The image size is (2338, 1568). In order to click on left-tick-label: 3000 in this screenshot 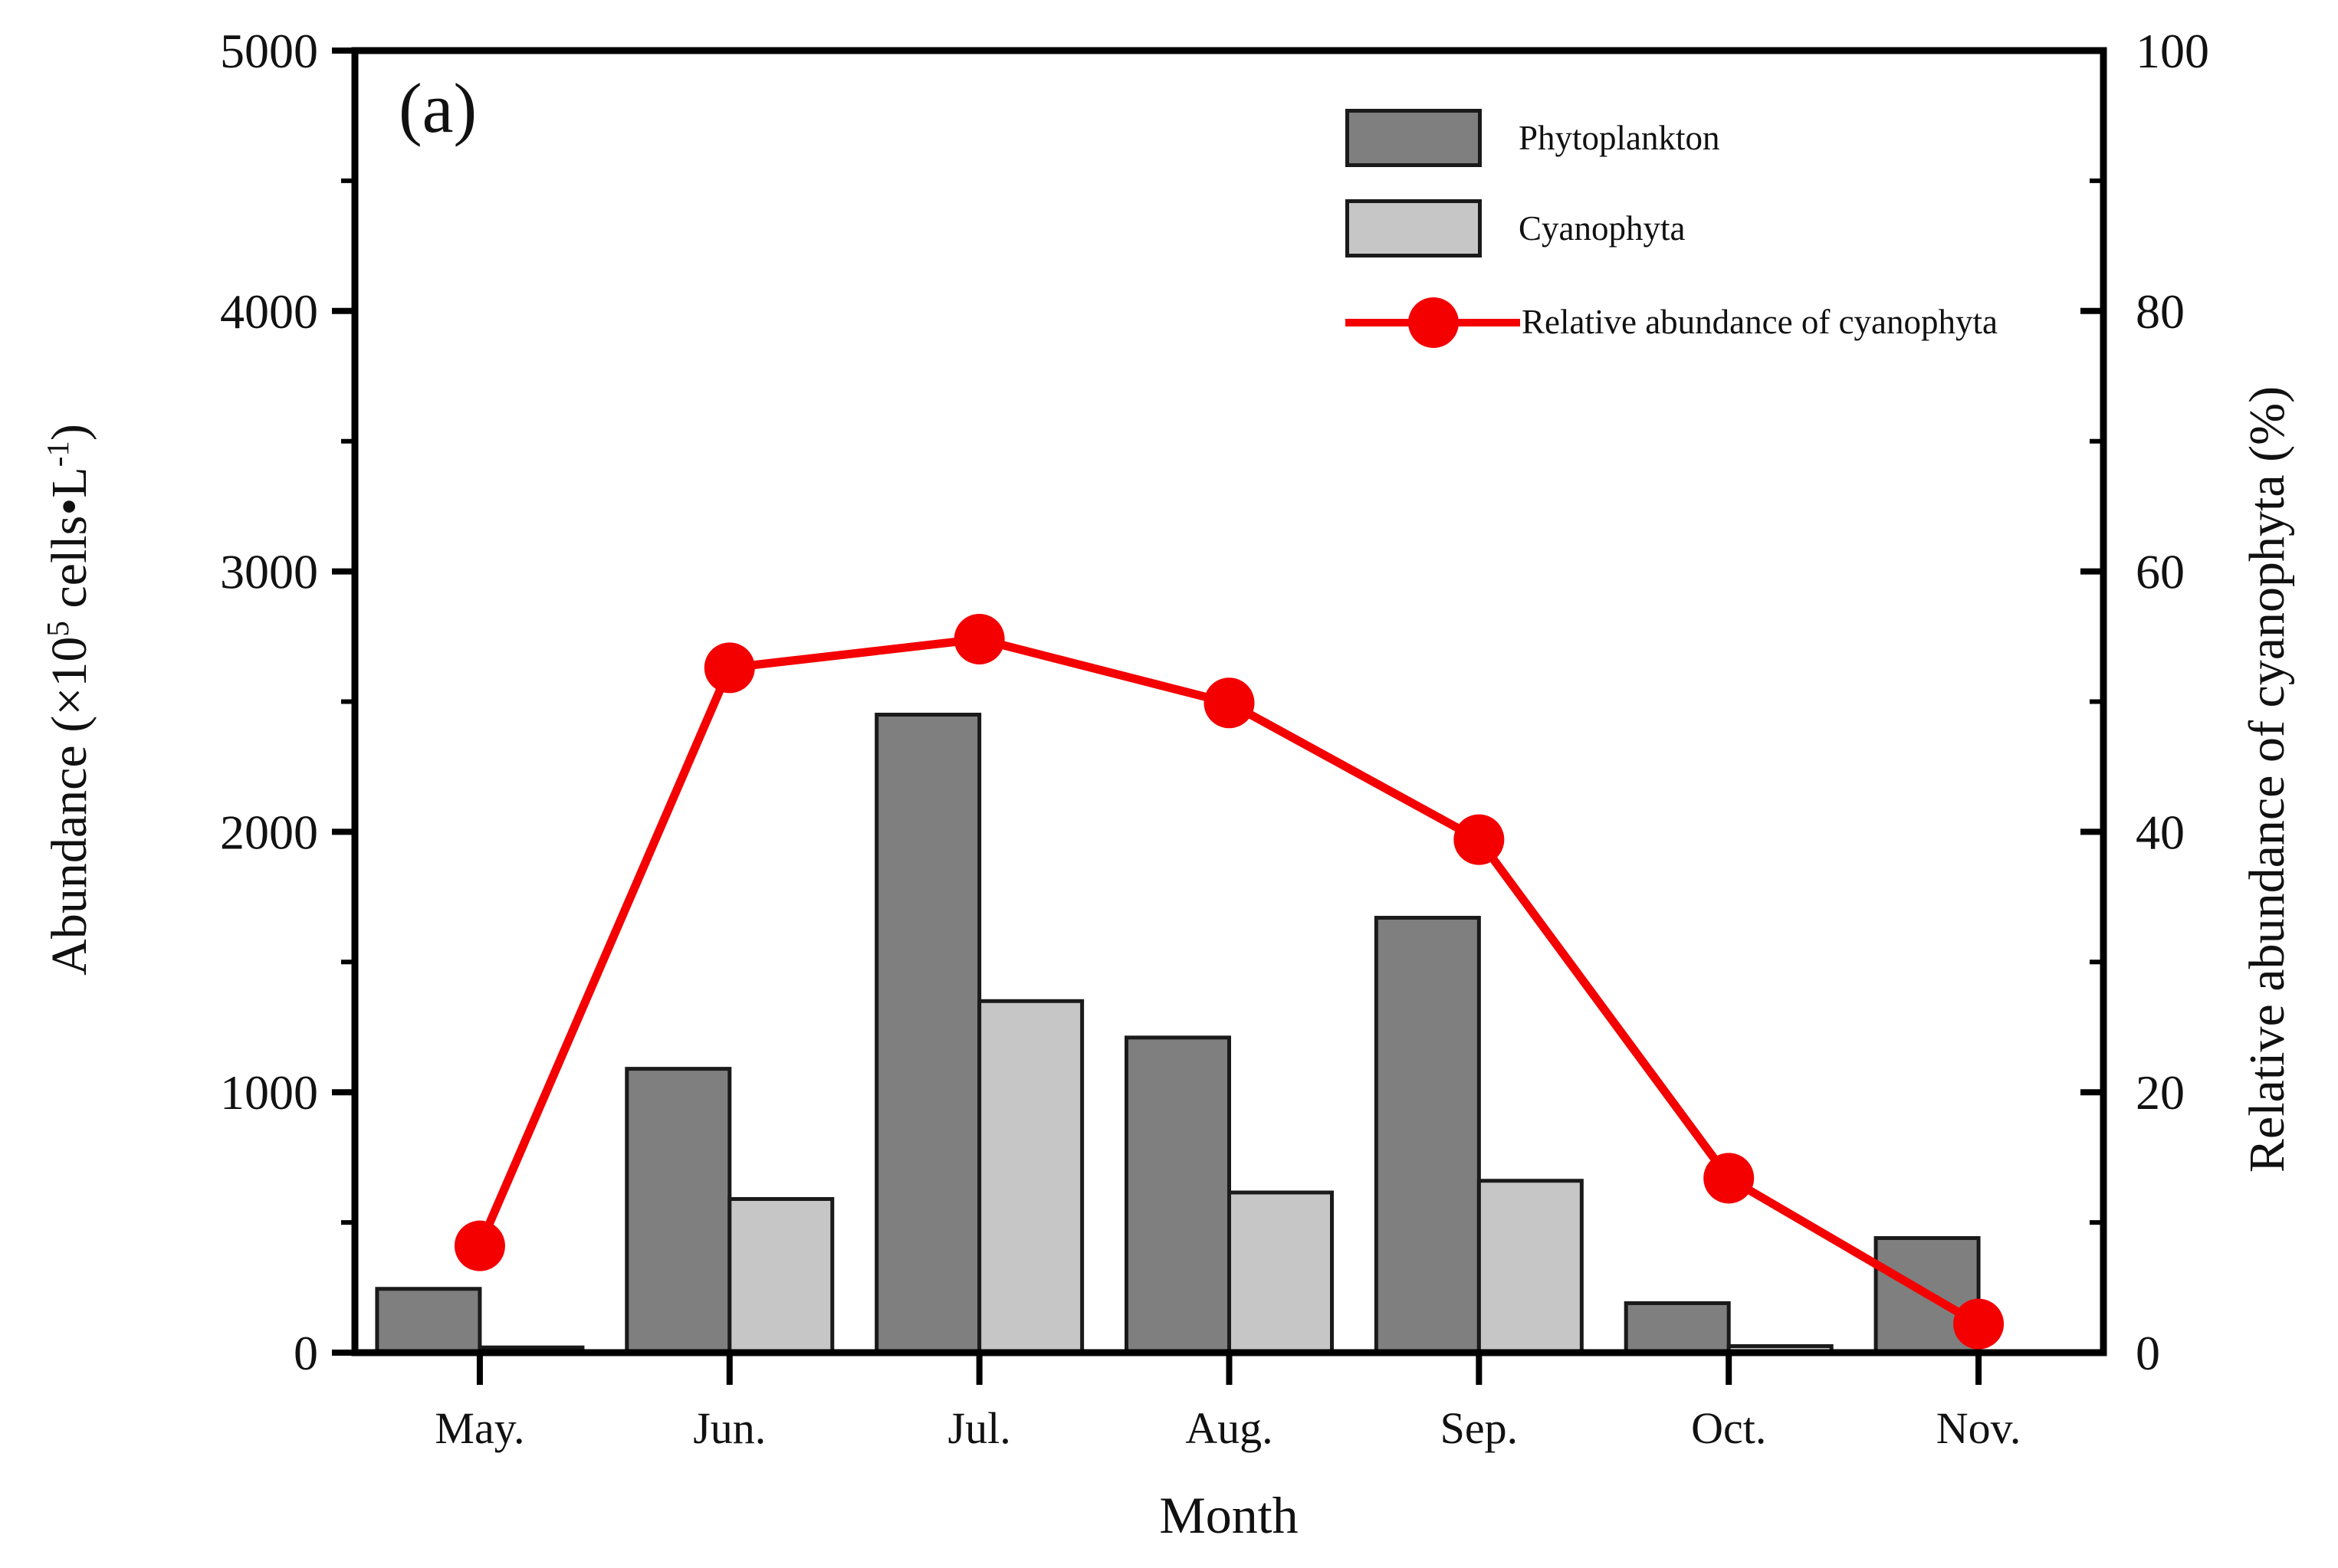, I will do `click(269, 572)`.